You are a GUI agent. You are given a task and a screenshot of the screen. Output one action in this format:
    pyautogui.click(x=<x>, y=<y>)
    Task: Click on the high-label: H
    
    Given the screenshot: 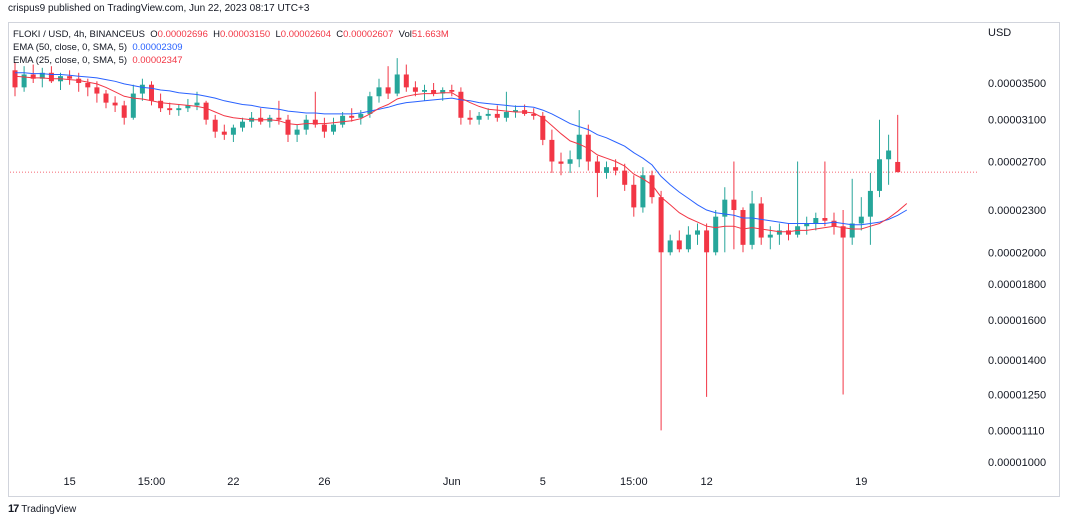 What is the action you would take?
    pyautogui.click(x=217, y=34)
    